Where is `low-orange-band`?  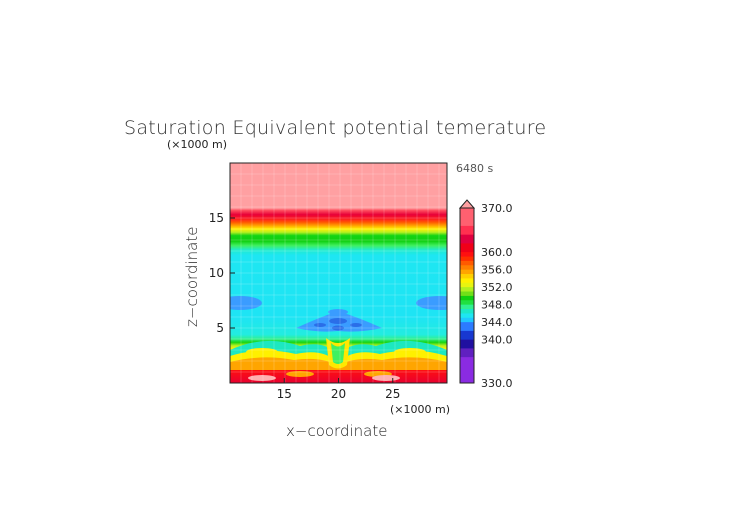 low-orange-band is located at coordinates (338, 363).